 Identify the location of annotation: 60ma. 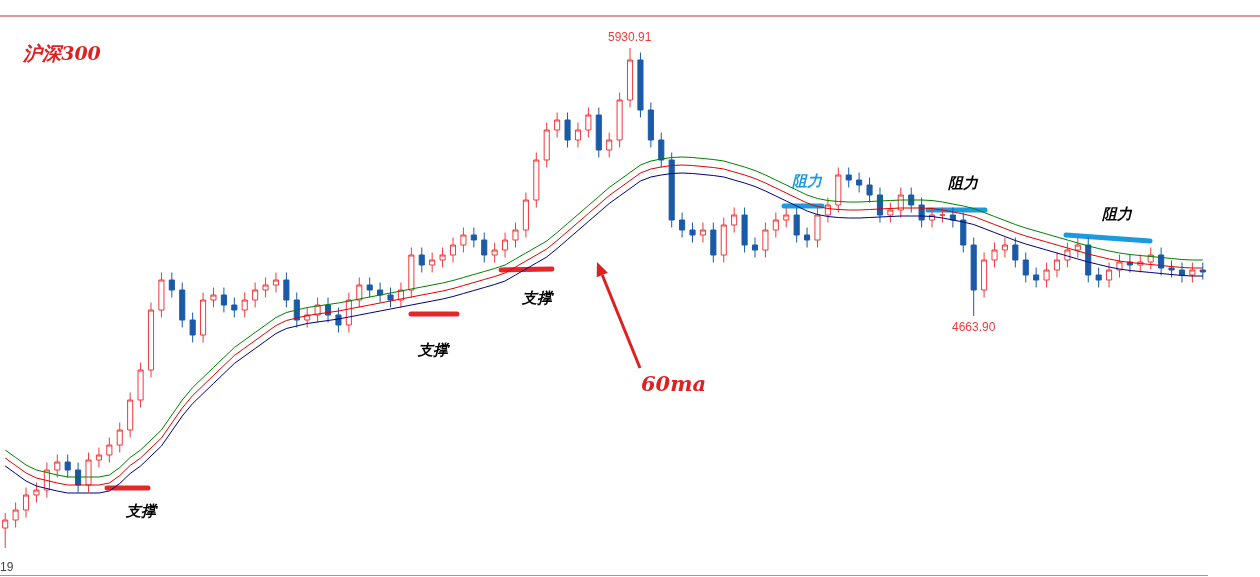
(674, 383).